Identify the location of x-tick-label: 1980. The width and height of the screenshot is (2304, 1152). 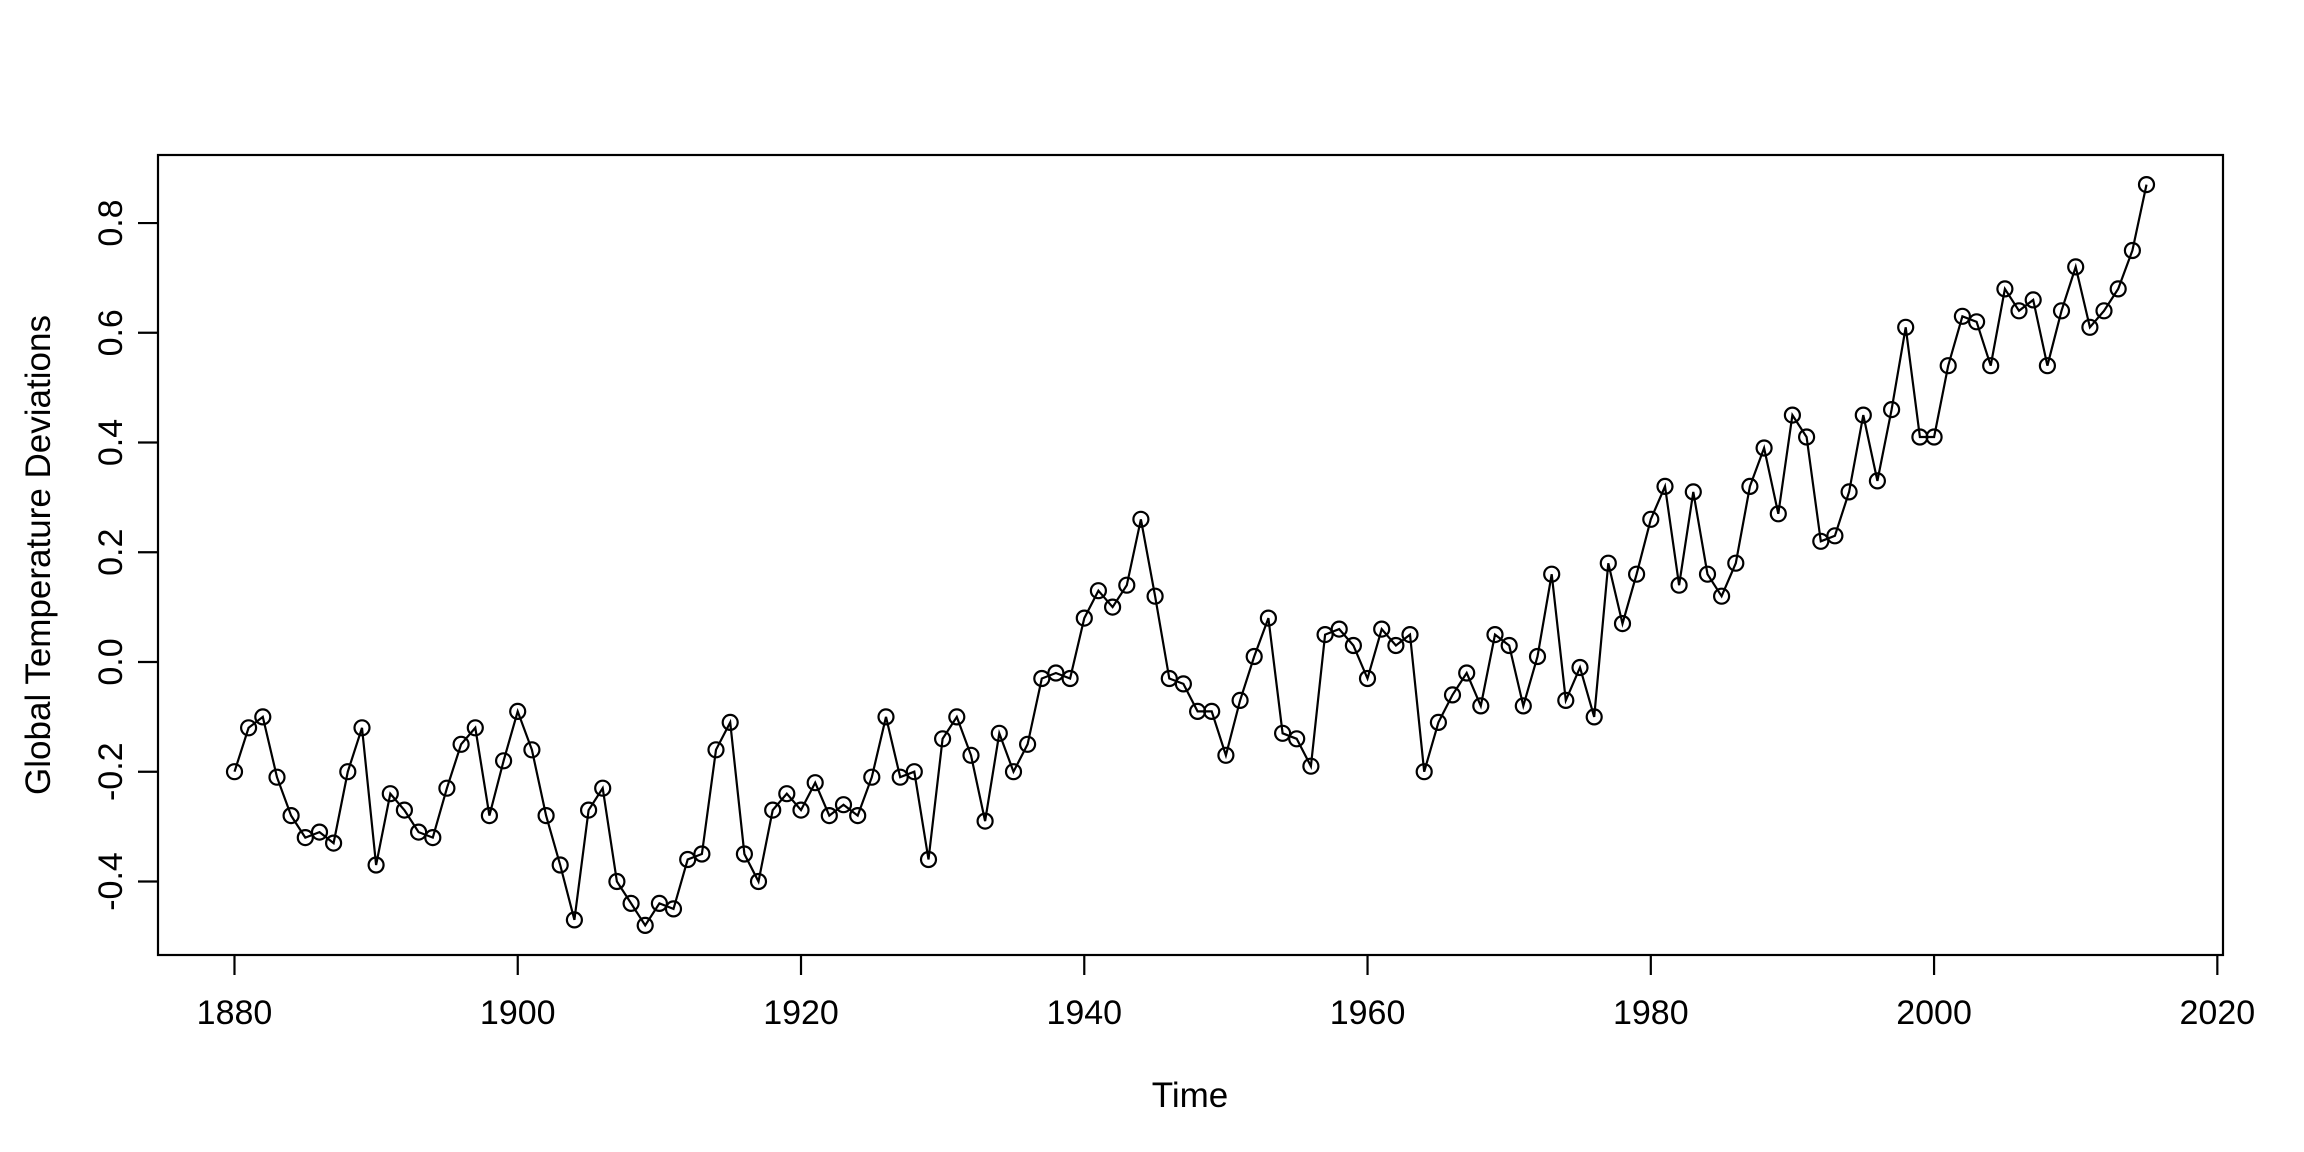
(1651, 1013).